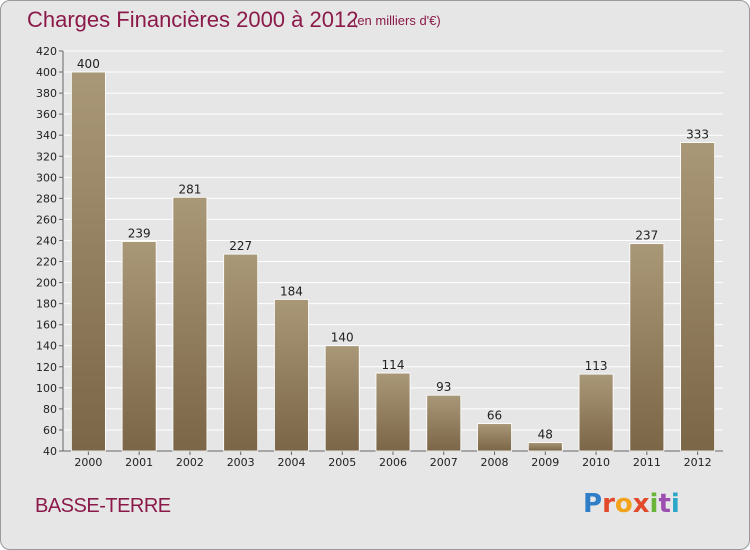  Describe the element at coordinates (46, 240) in the screenshot. I see `y-tick-label: 240` at that location.